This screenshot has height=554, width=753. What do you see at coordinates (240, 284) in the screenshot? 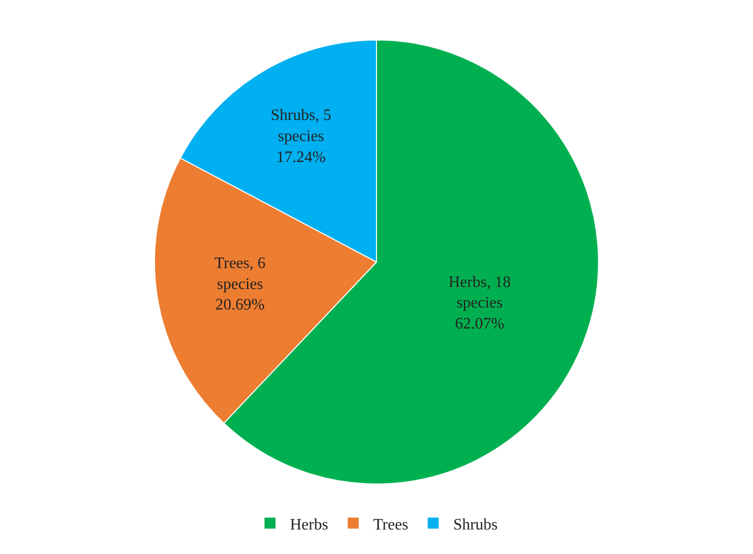
I see `data-label: Trees, 6 species 20.69%` at bounding box center [240, 284].